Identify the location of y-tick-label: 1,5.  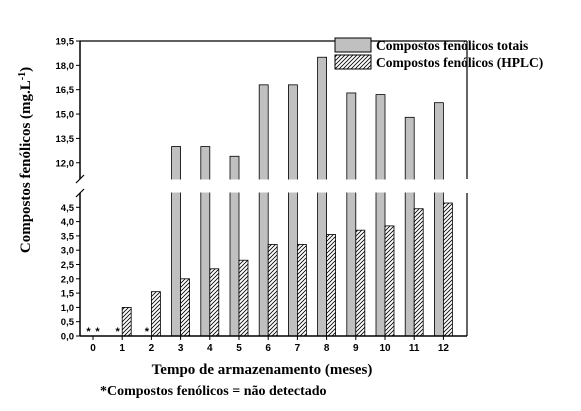
(68, 294).